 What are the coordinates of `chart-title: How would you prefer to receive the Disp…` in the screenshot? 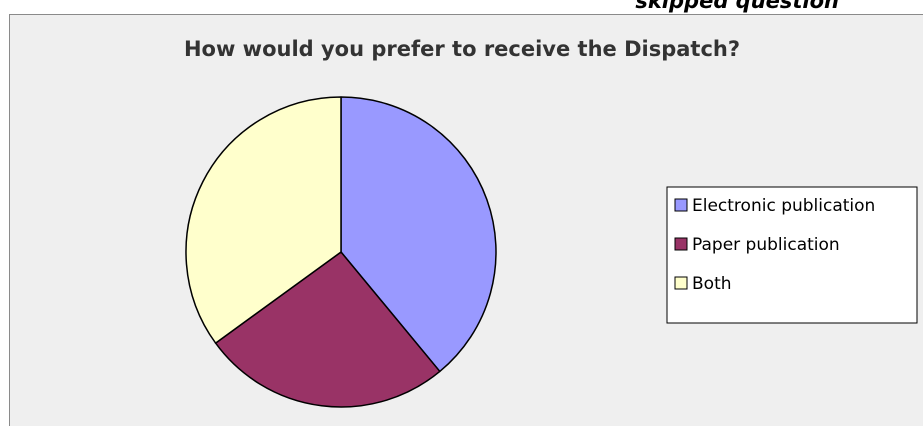 It's located at (462, 49).